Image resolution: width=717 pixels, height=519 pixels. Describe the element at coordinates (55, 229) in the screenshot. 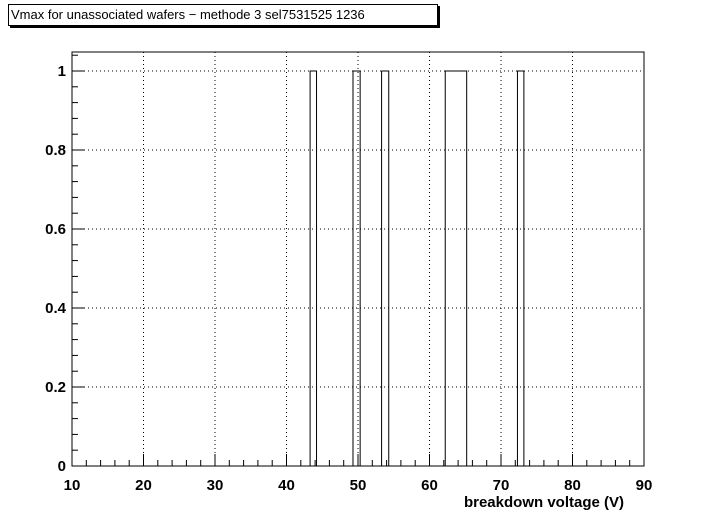

I see `y-tick-label: 0.6` at that location.